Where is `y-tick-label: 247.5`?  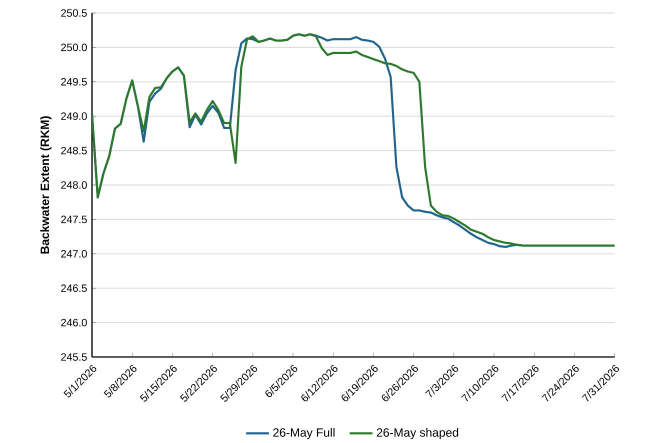 y-tick-label: 247.5 is located at coordinates (74, 220).